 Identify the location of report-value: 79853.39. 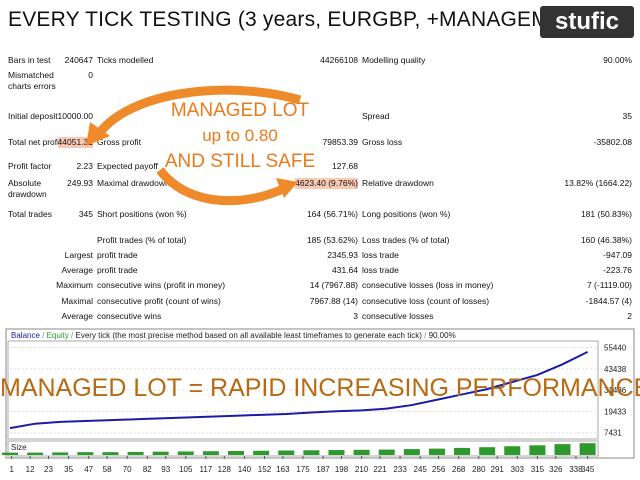
(340, 142).